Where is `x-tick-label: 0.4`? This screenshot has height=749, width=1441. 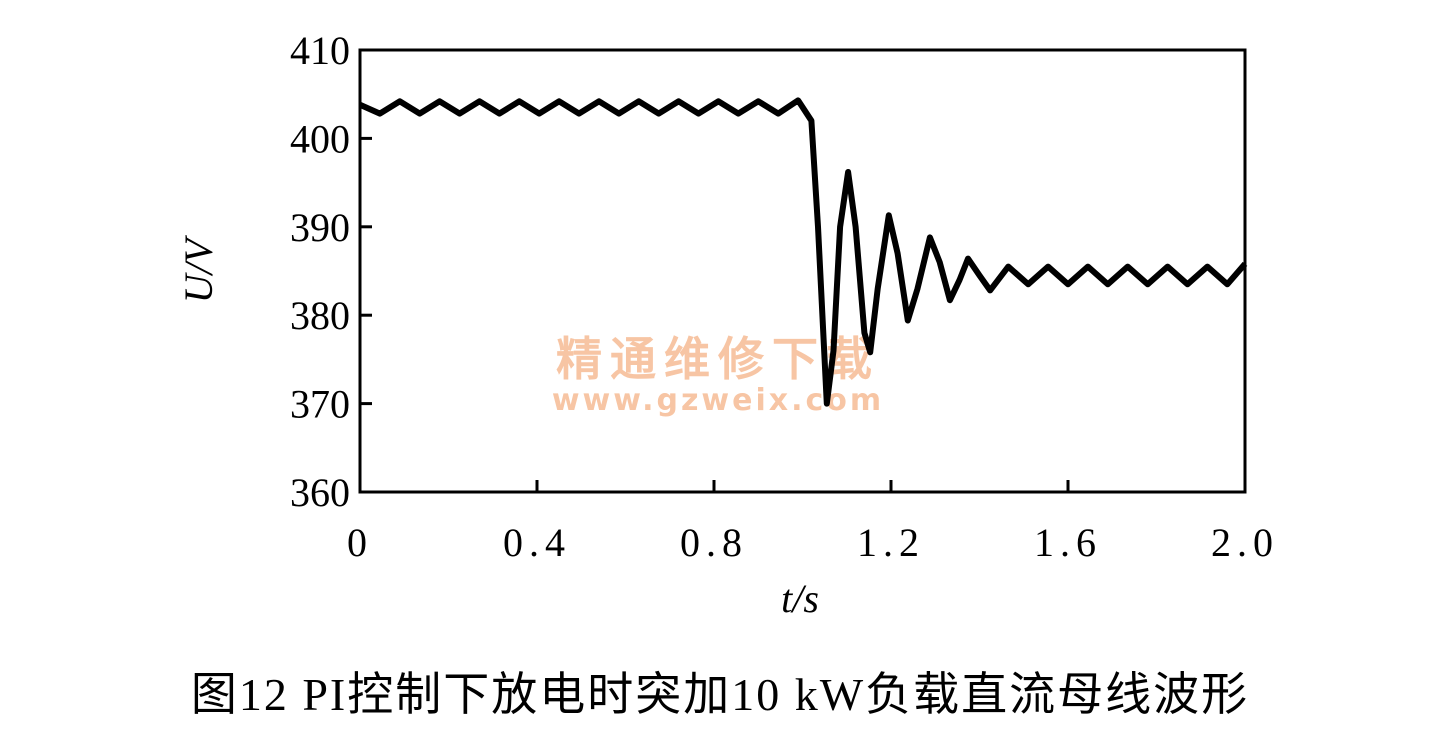 x-tick-label: 0.4 is located at coordinates (537, 542).